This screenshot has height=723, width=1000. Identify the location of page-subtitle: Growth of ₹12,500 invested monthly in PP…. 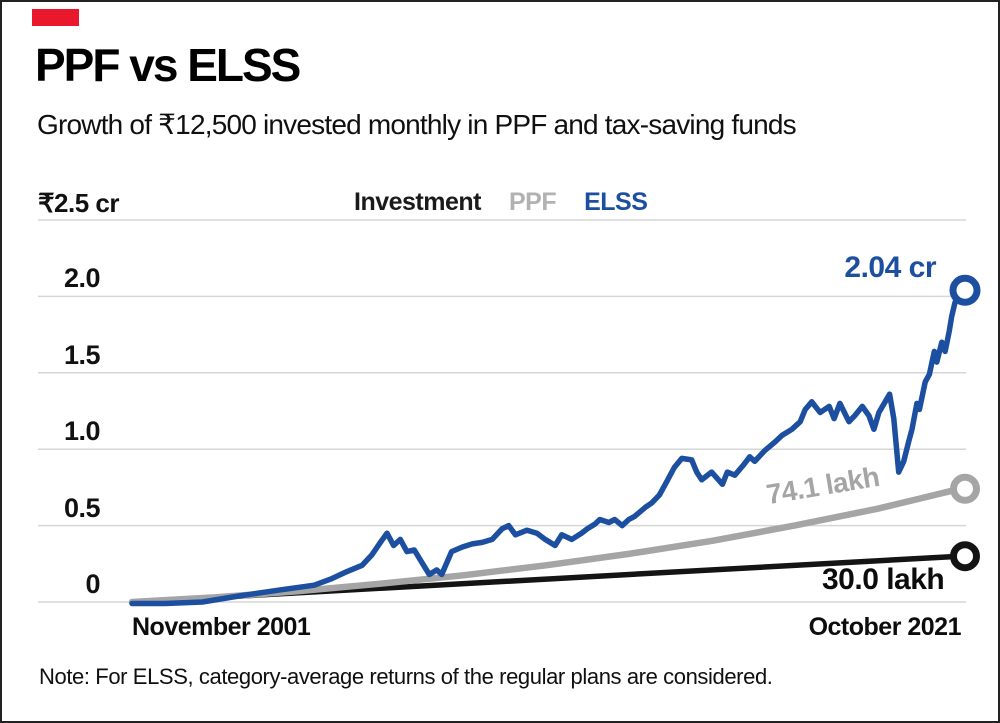
(417, 124).